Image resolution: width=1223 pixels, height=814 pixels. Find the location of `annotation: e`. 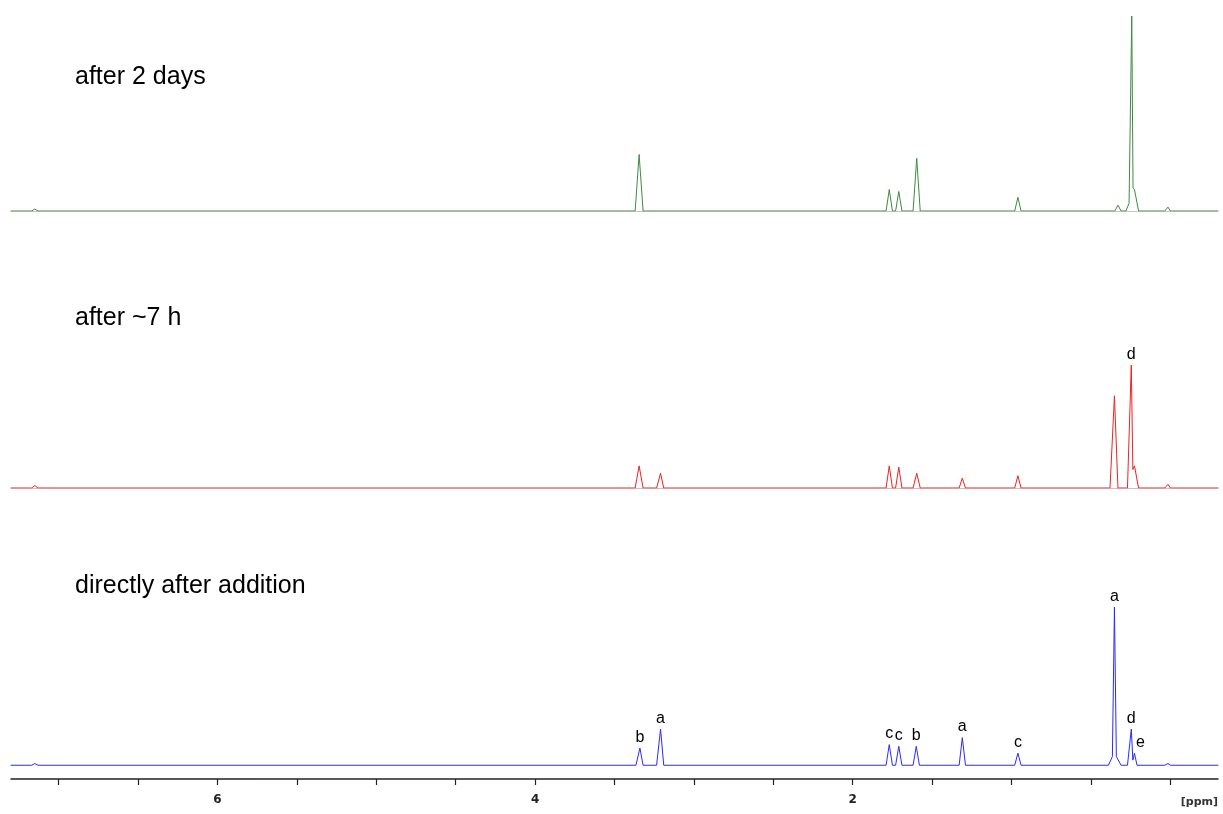

annotation: e is located at coordinates (1141, 741).